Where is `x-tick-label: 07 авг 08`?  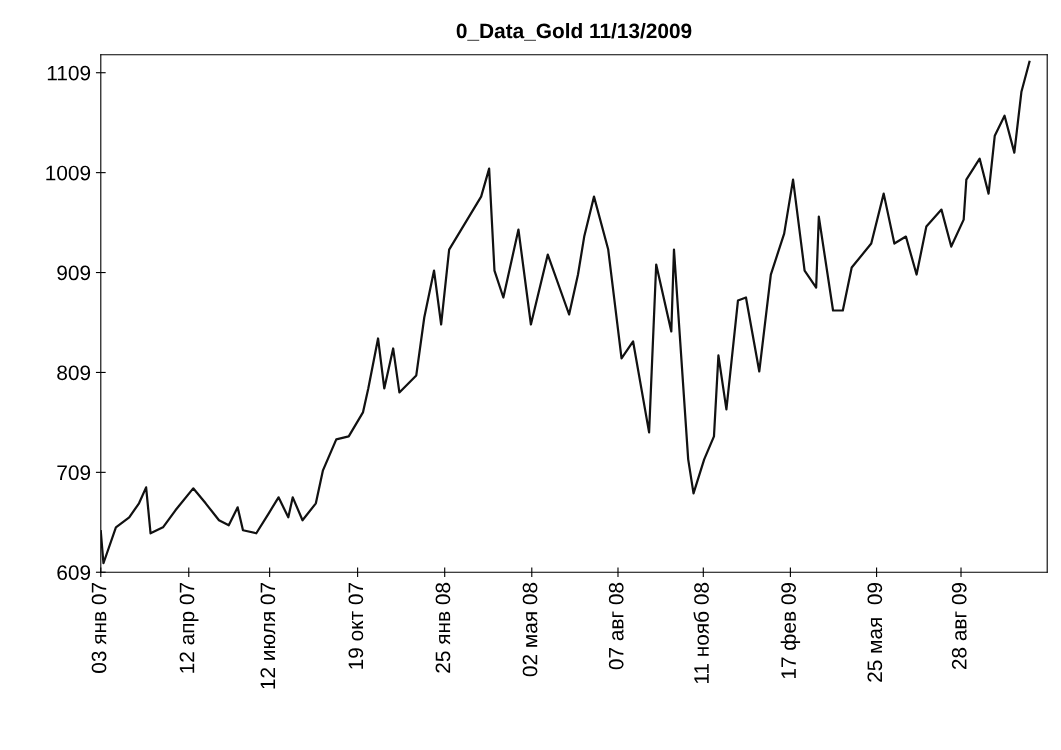
x-tick-label: 07 авг 08 is located at coordinates (616, 626).